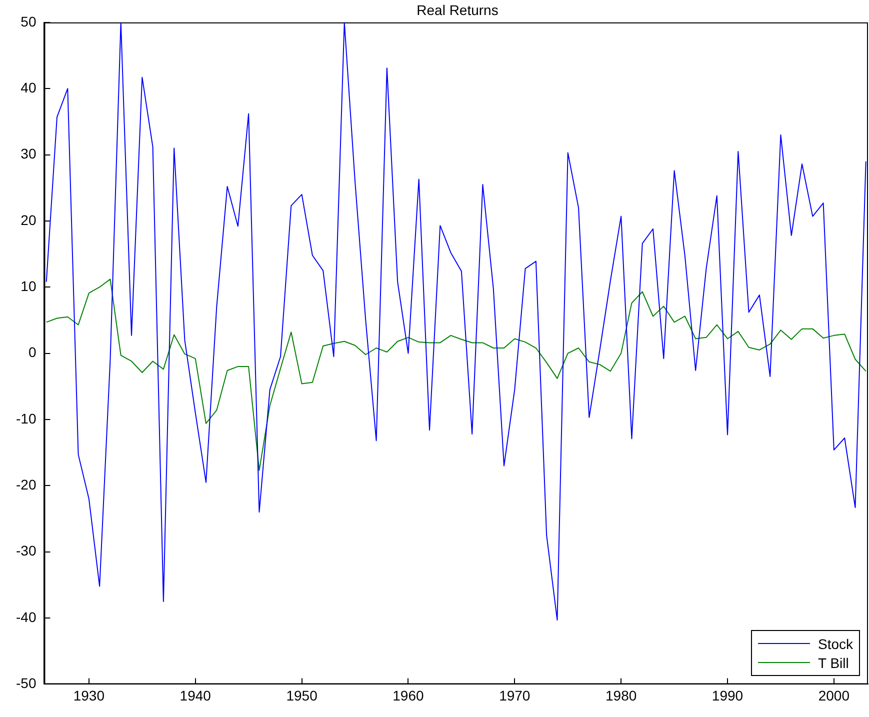 The image size is (869, 717). I want to click on y-tick-label: -10, so click(26, 418).